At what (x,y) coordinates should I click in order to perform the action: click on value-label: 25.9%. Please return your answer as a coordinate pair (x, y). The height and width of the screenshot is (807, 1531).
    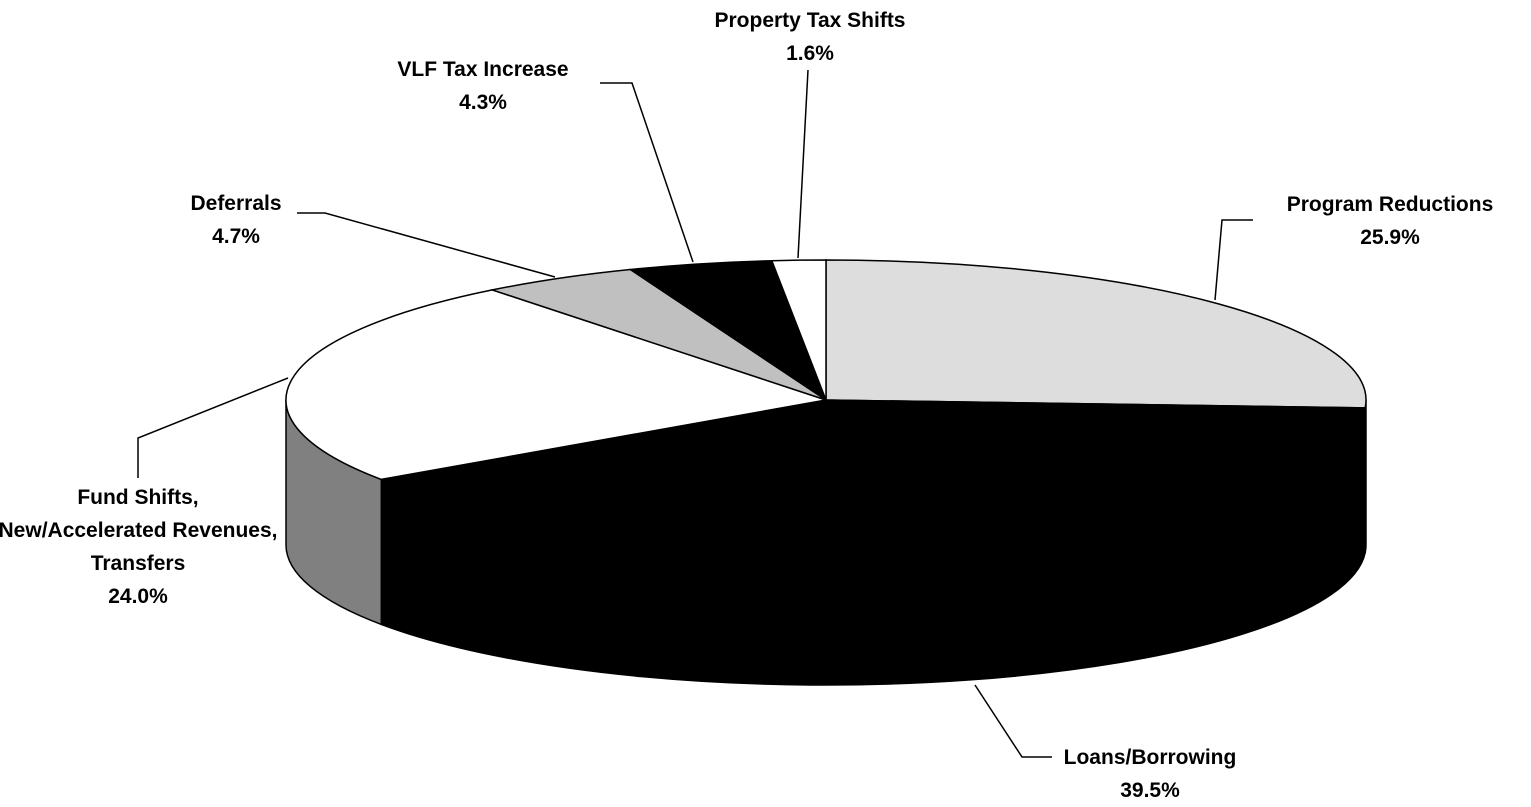
    Looking at the image, I should click on (1390, 237).